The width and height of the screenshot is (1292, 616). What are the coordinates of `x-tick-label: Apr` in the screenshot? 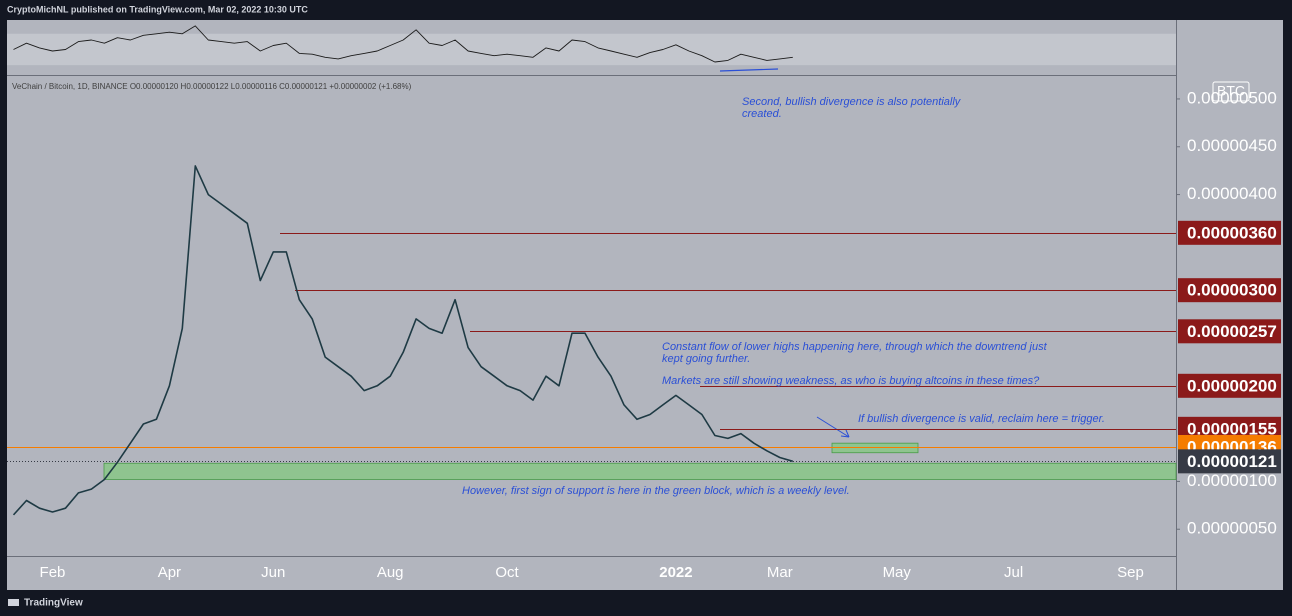 It's located at (169, 572).